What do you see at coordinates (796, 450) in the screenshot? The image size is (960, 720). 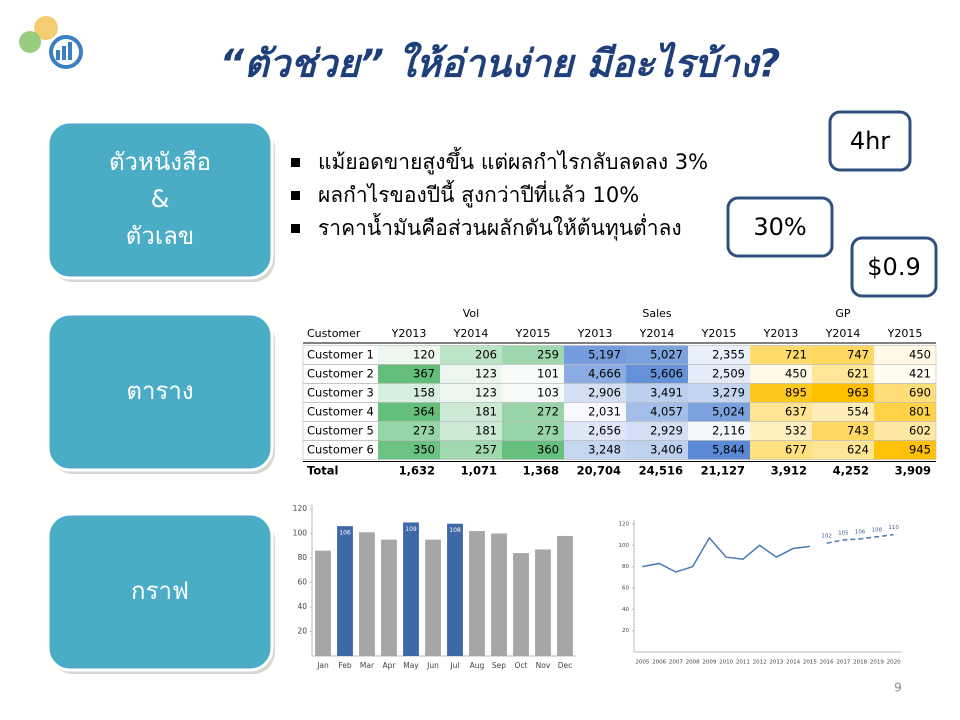 I see `cell: 677` at bounding box center [796, 450].